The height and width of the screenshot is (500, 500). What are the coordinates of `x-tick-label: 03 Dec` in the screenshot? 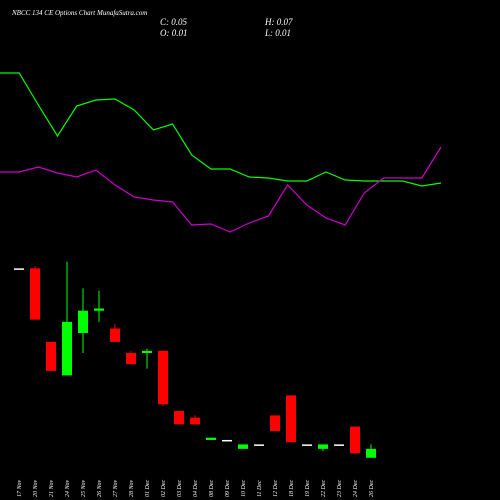 It's located at (180, 488).